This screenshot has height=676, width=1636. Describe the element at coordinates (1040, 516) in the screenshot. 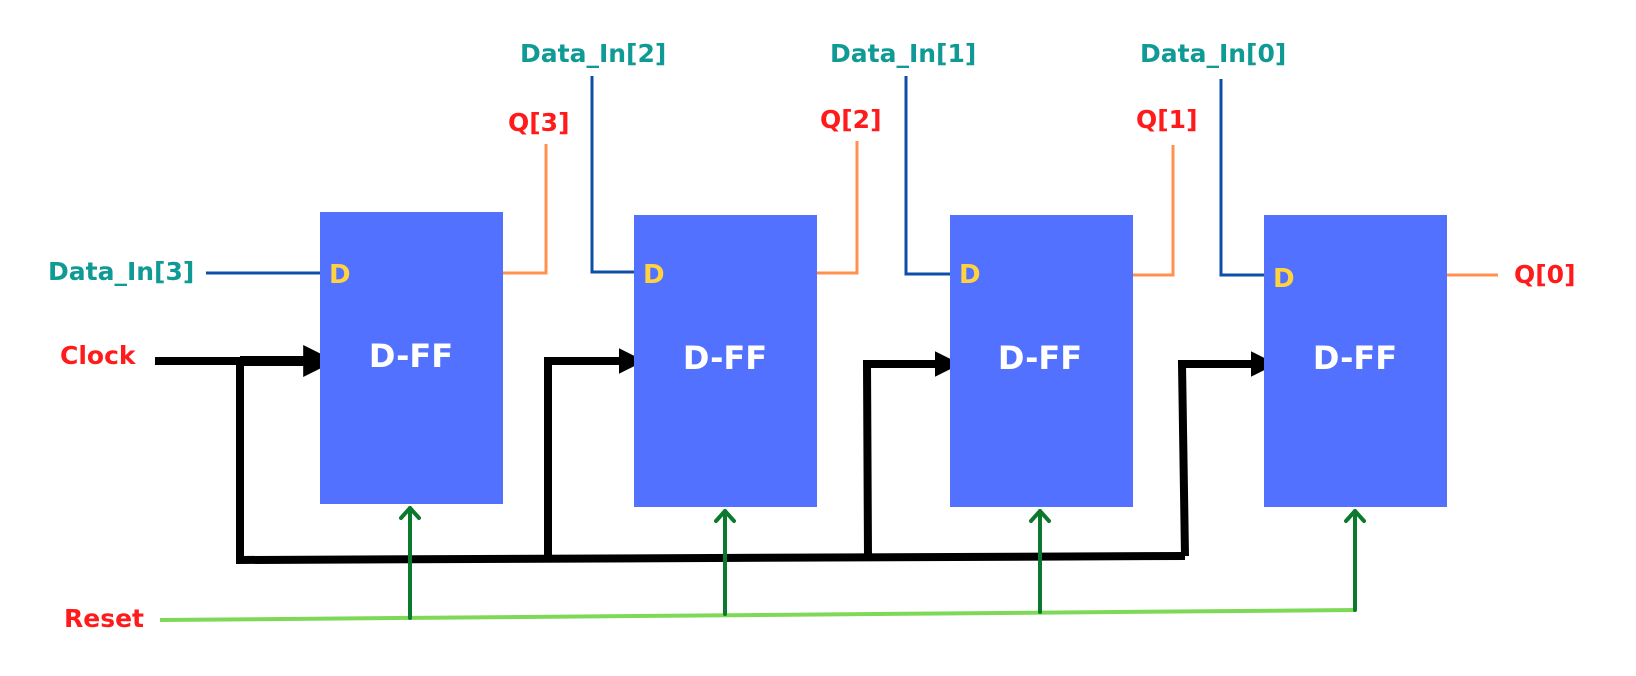

I see `reset-arrowhead-ff1` at that location.